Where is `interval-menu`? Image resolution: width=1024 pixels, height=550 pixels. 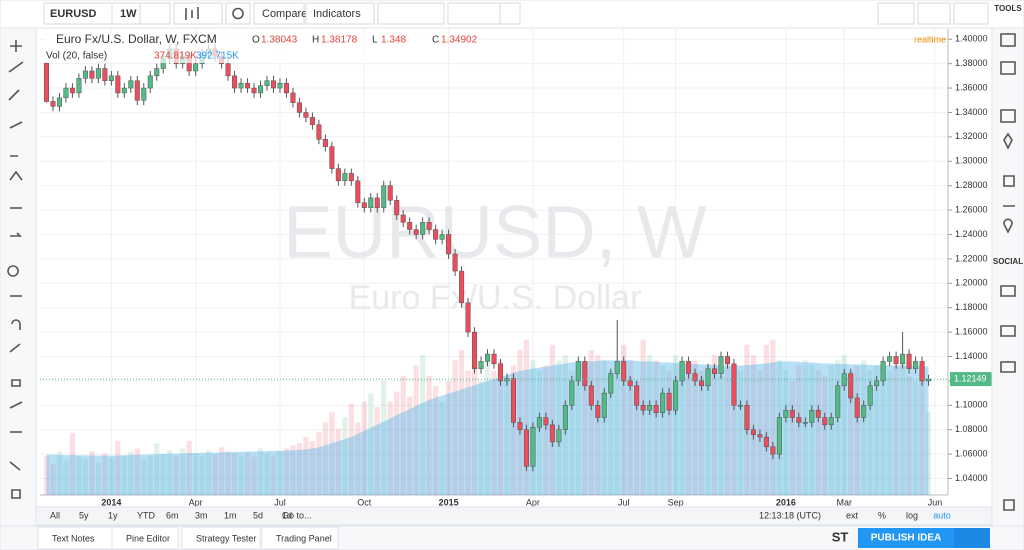 interval-menu is located at coordinates (155, 13).